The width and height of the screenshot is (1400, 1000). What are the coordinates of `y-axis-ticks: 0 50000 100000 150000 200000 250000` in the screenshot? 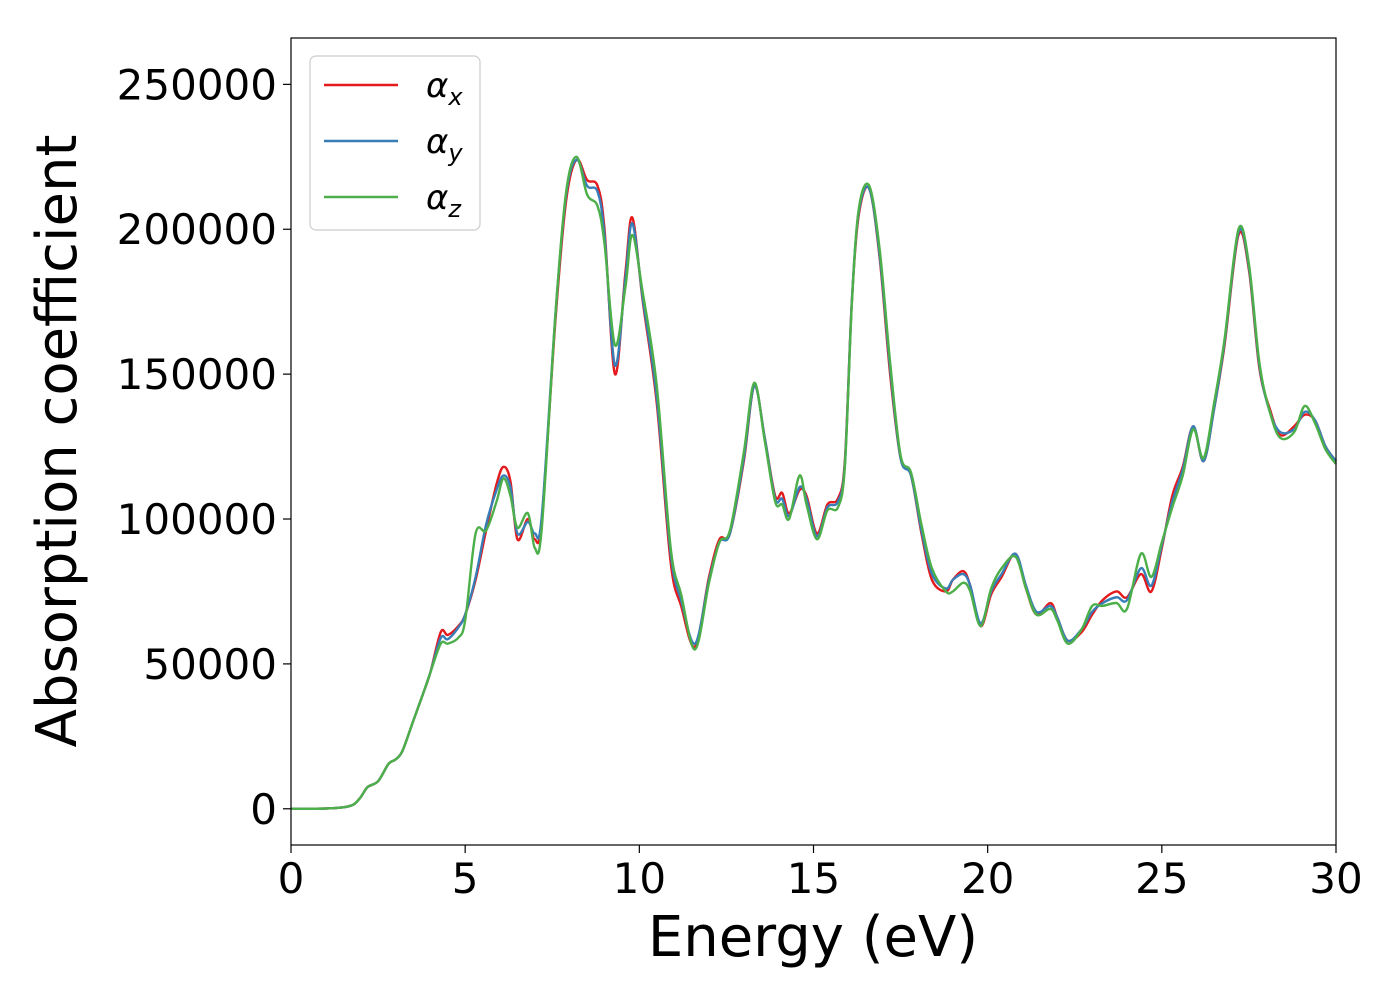 It's located at (204, 447).